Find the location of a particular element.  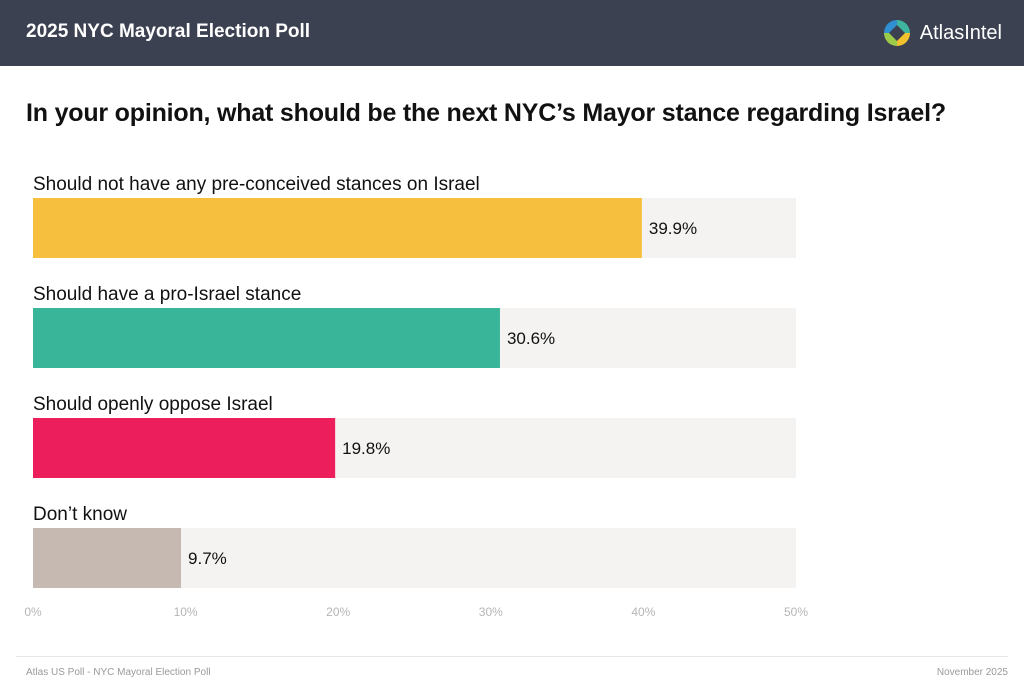

category-label: Should openly oppose Israel is located at coordinates (153, 404).